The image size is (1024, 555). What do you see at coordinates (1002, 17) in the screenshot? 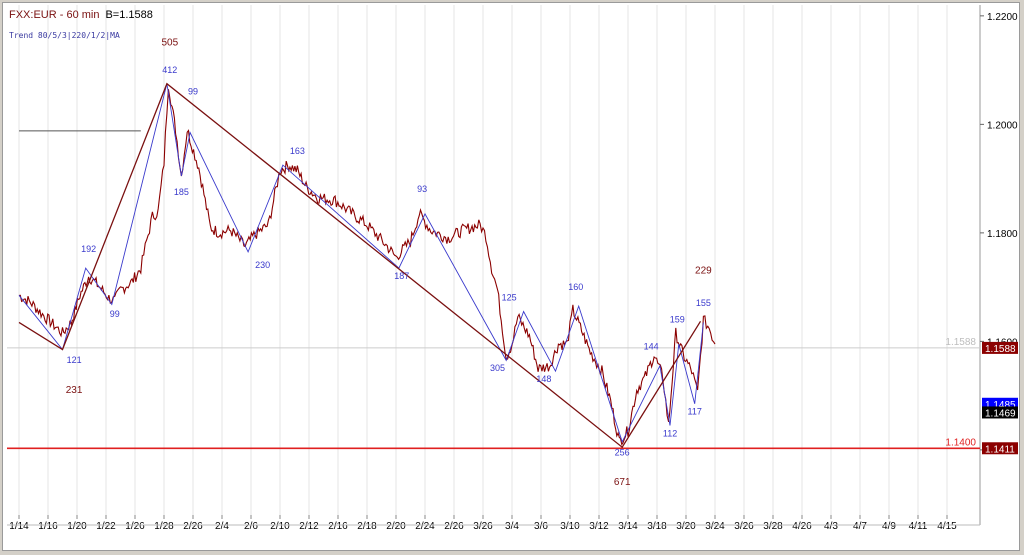
I see `y-tick-label: 1.2200` at bounding box center [1002, 17].